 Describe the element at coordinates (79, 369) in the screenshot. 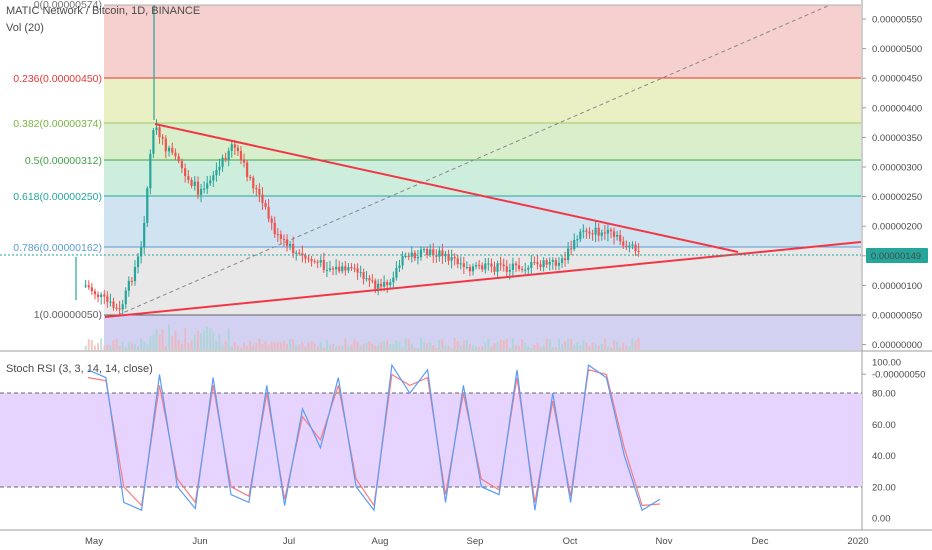

I see `stoch-rsi-label: Stoch RSI (3, 3, 14, 14, close)` at that location.